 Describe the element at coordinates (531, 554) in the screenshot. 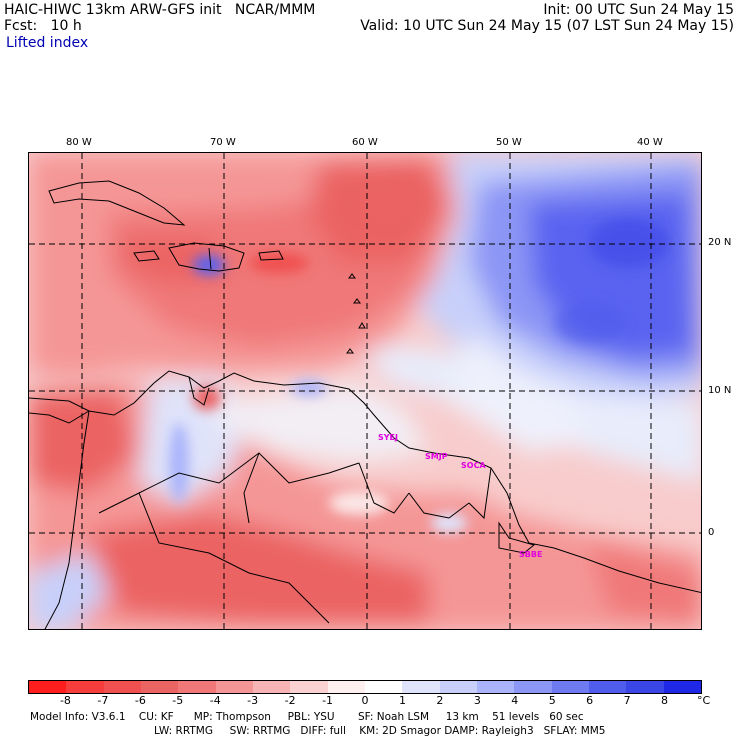

I see `station-sbbe: SBBE` at that location.